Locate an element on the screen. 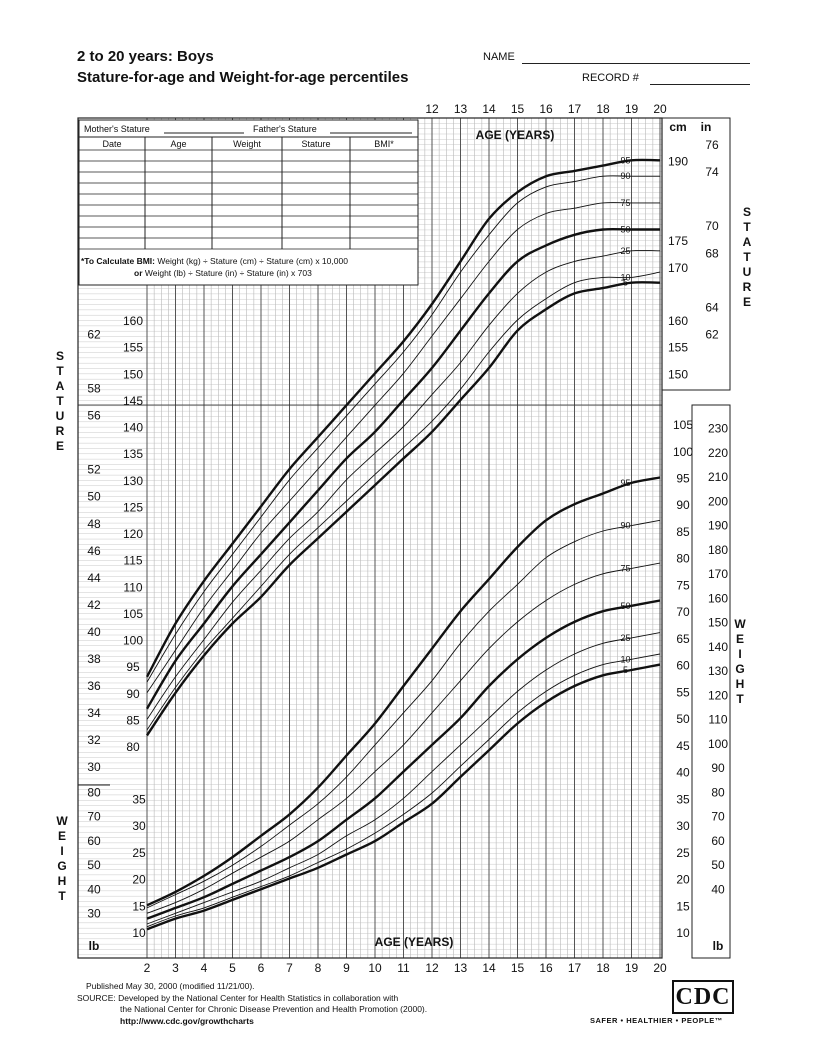  y-tick-kg-right: 65 is located at coordinates (683, 639).